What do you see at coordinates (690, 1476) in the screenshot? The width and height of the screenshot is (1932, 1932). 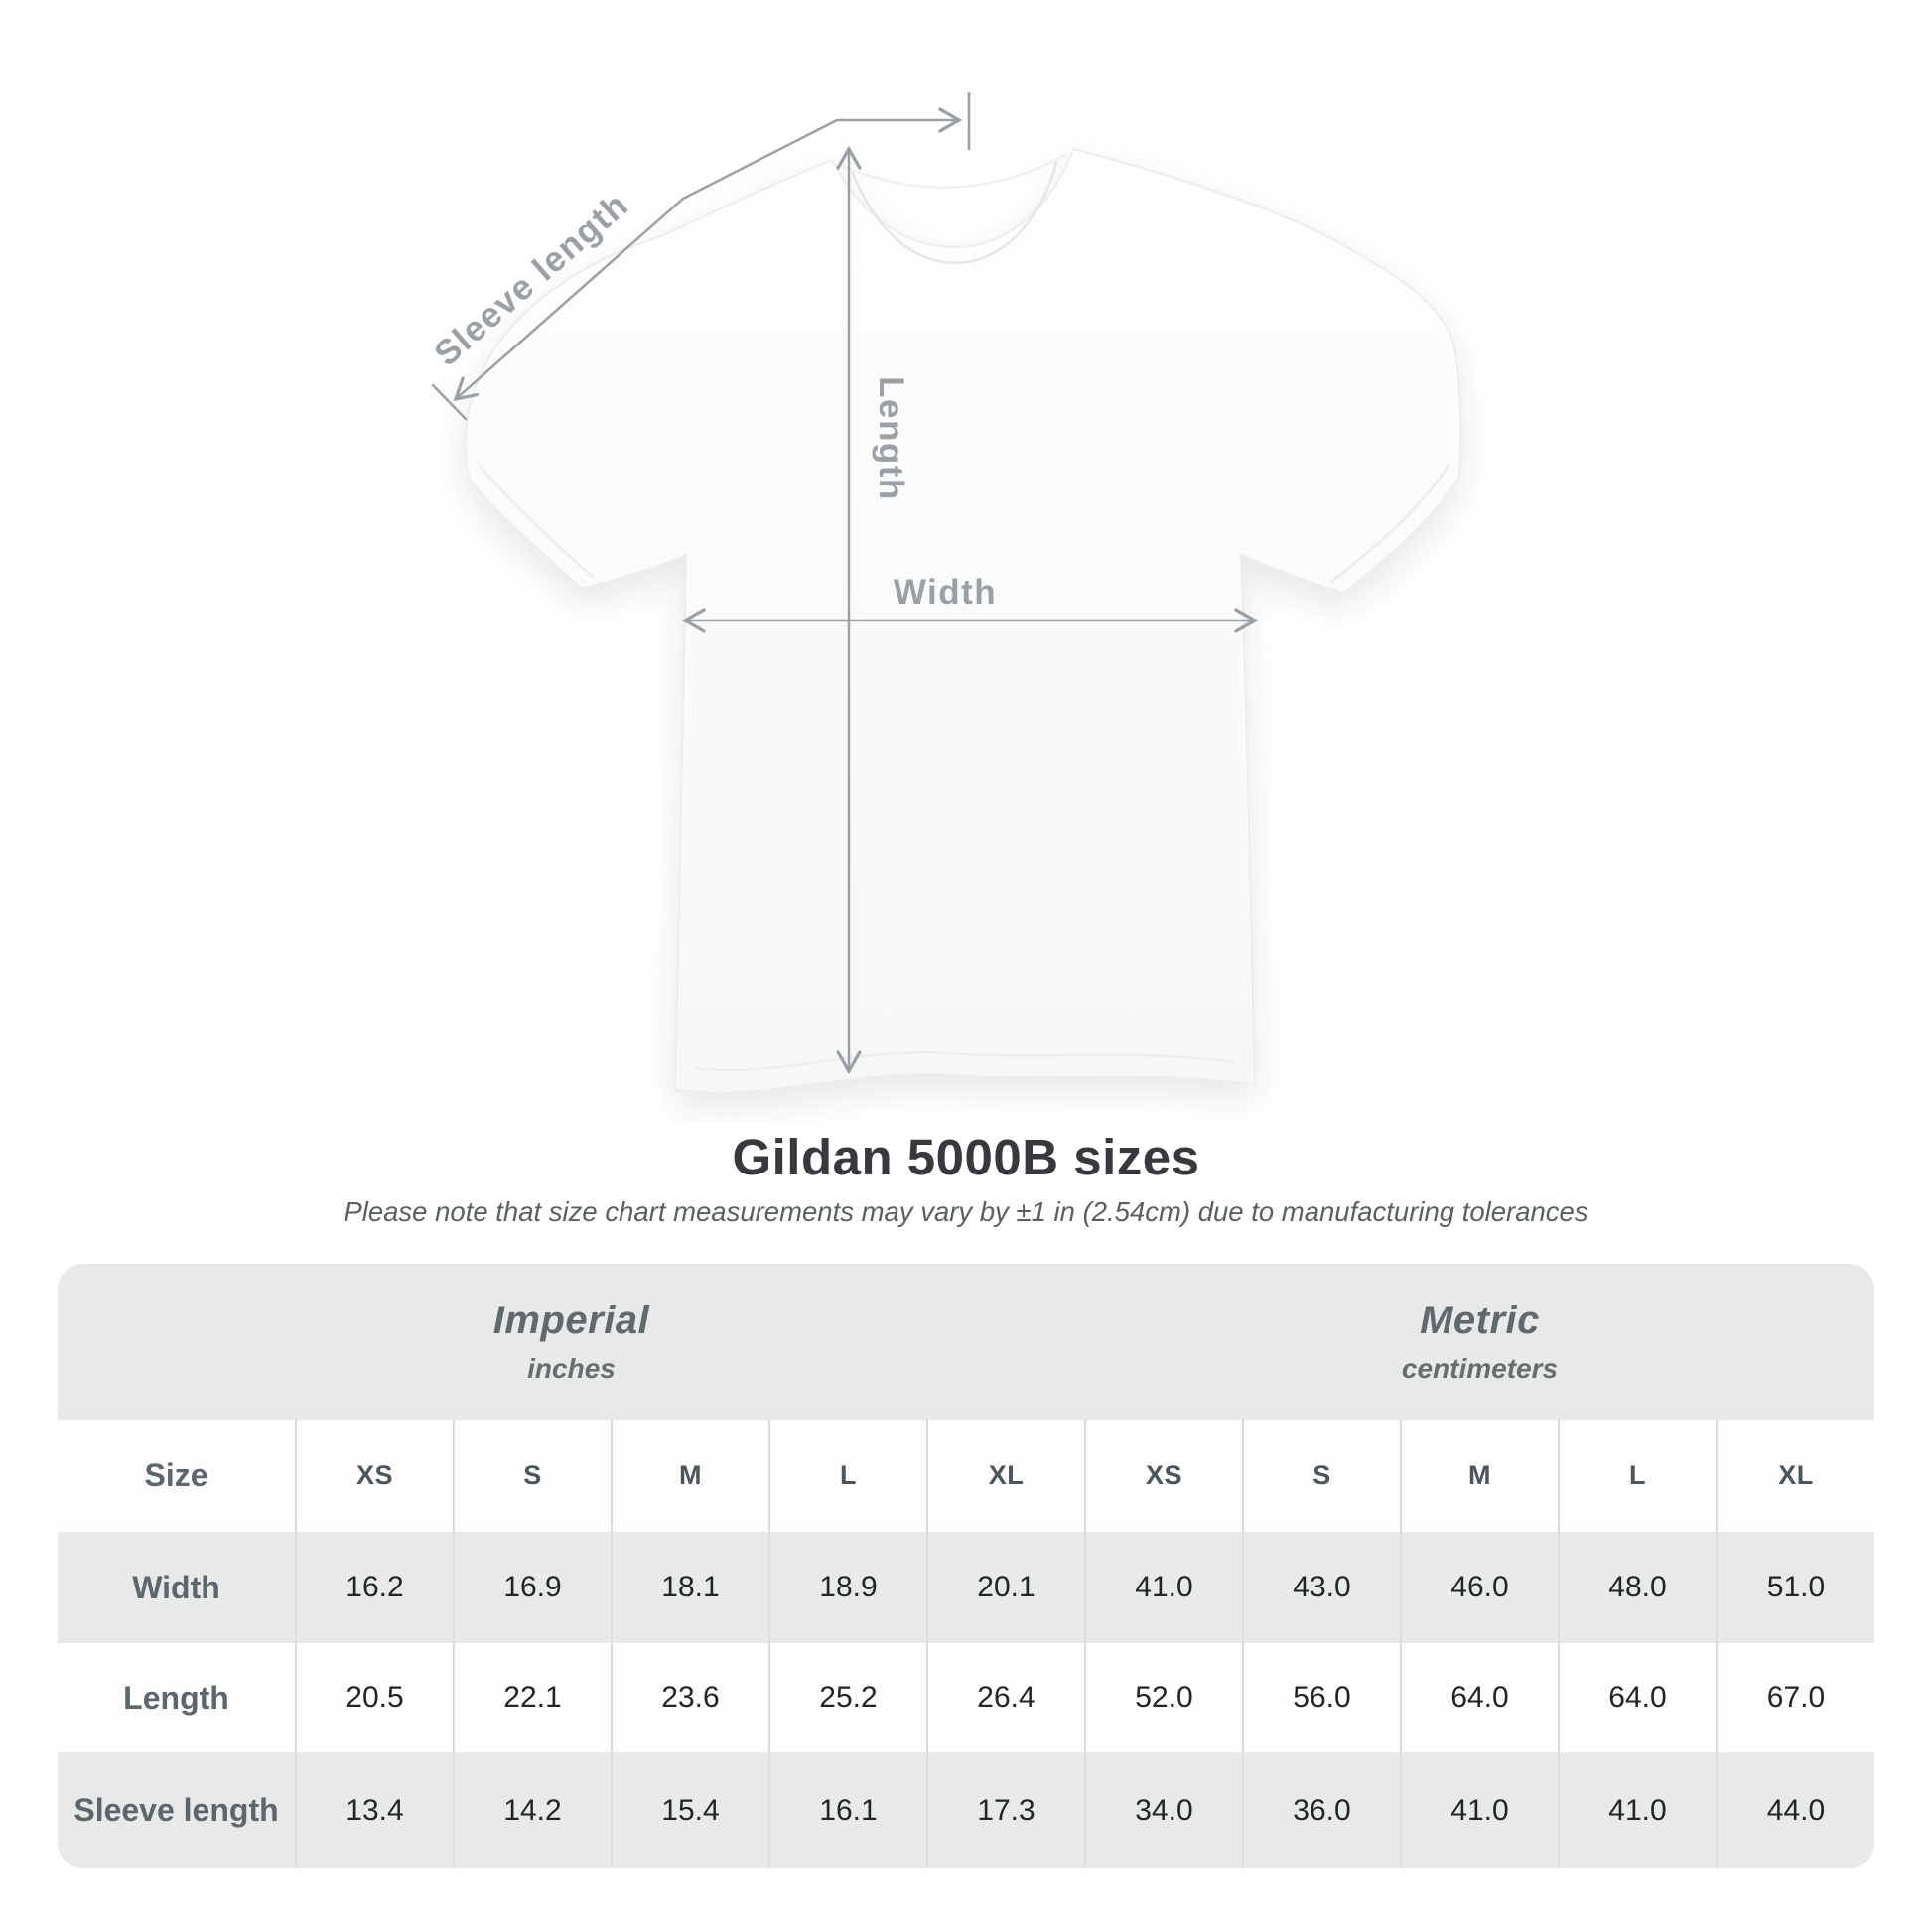 I see `size-m-imperial: M` at bounding box center [690, 1476].